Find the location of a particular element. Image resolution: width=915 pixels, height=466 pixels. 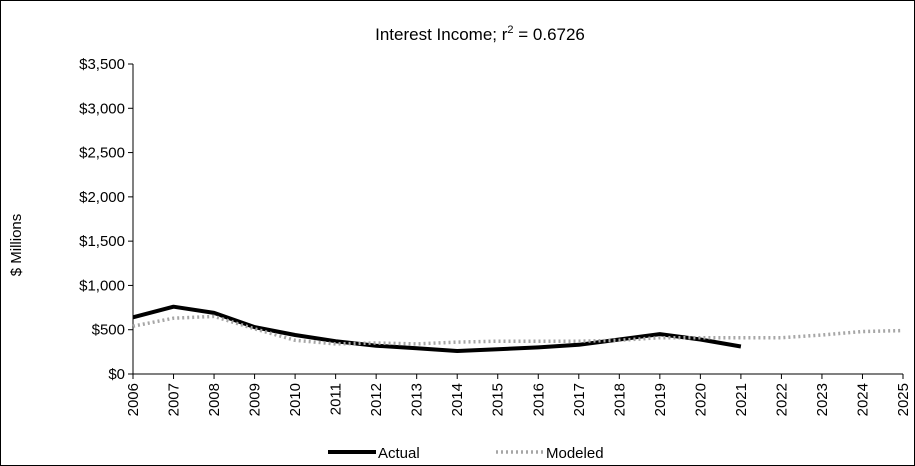

x-tick-label: 2018 is located at coordinates (619, 399).